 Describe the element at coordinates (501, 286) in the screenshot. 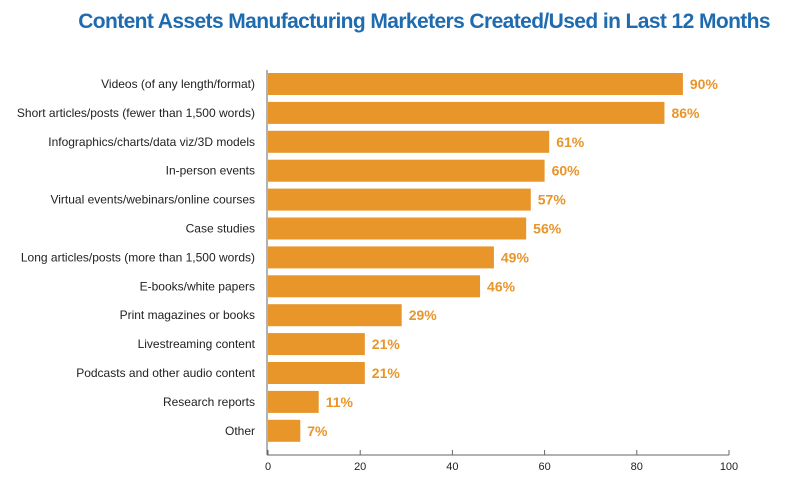

I see `value-label: 46%` at that location.